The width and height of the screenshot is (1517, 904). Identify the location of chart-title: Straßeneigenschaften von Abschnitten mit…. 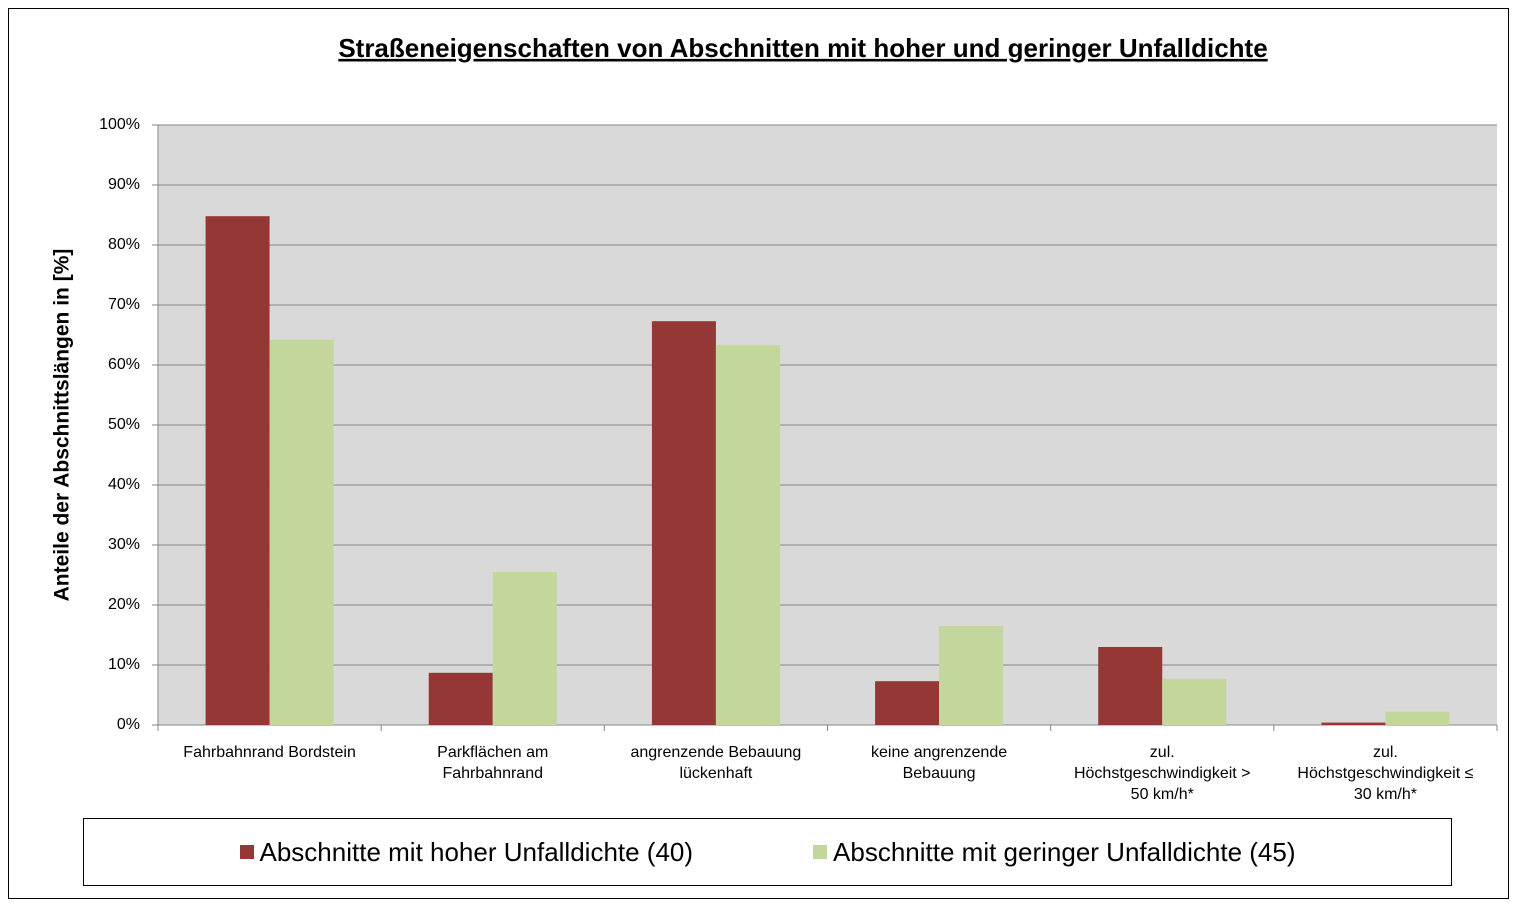
(802, 48).